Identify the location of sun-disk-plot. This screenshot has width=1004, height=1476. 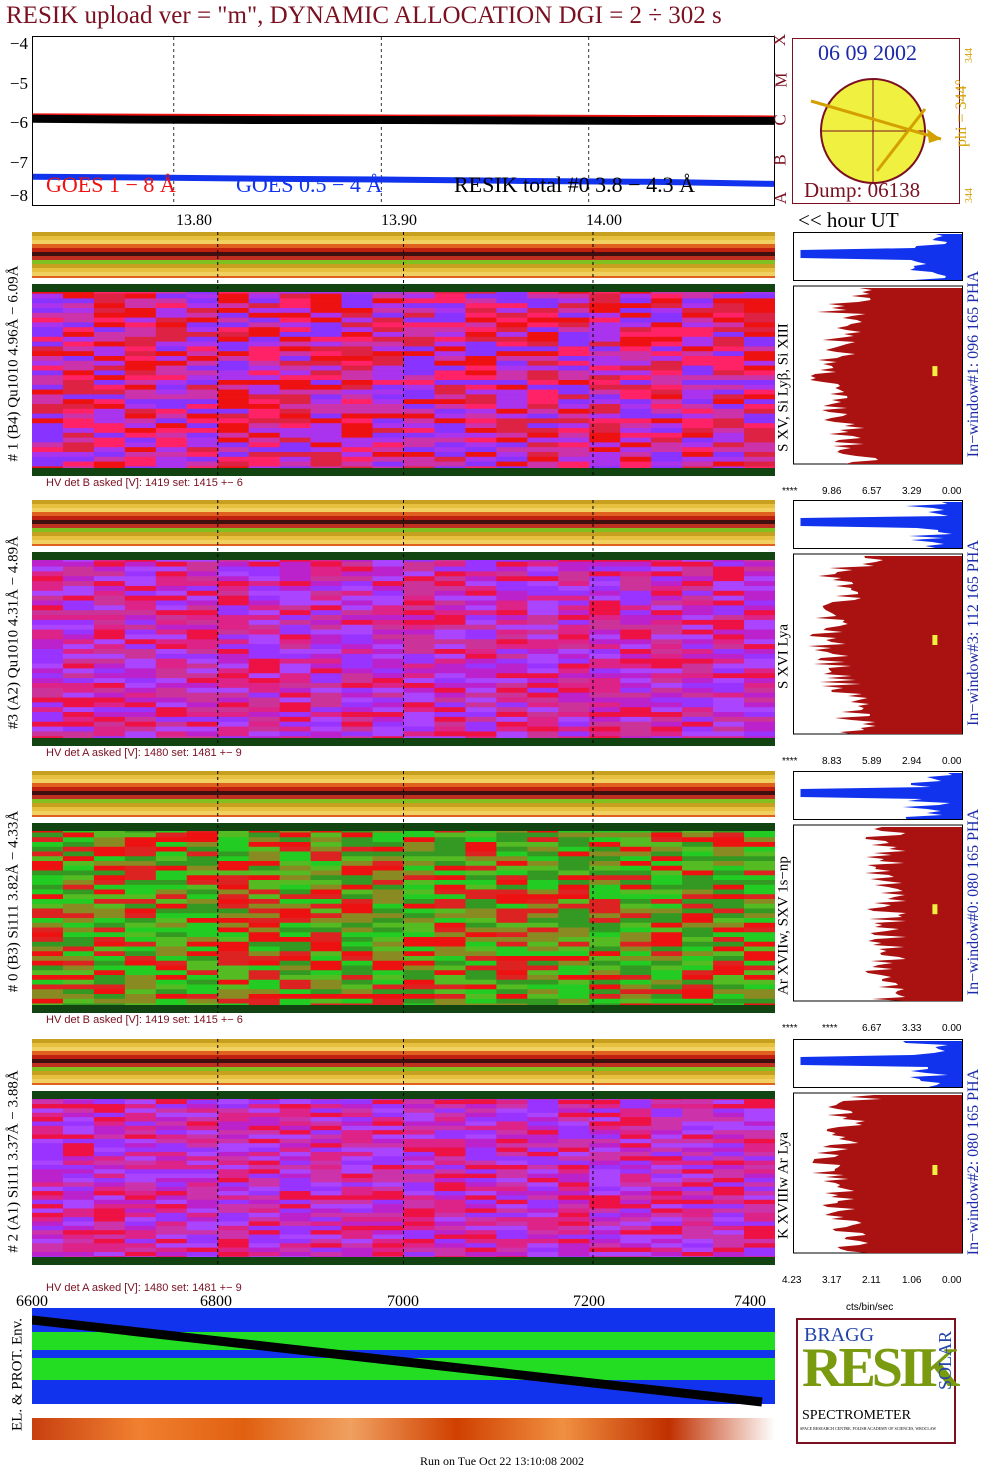
(876, 131).